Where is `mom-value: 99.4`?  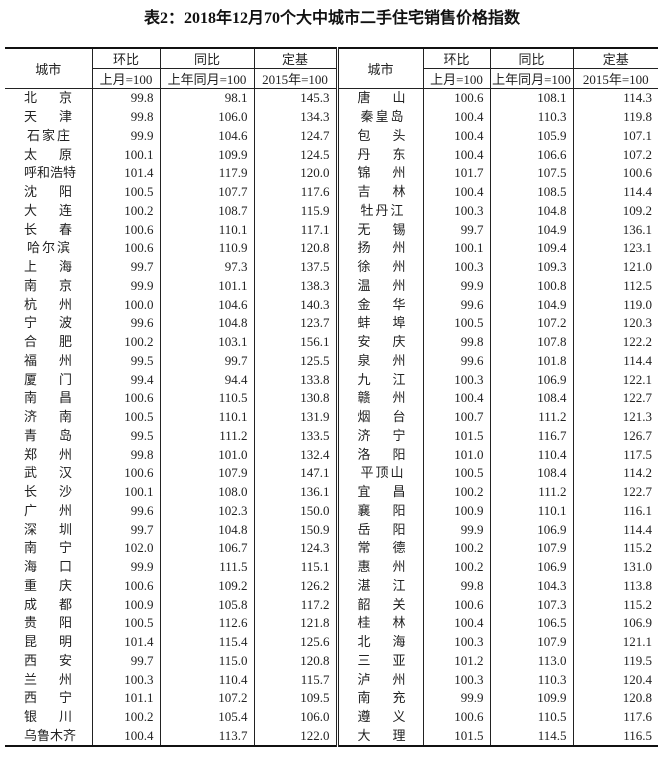 mom-value: 99.4 is located at coordinates (125, 379).